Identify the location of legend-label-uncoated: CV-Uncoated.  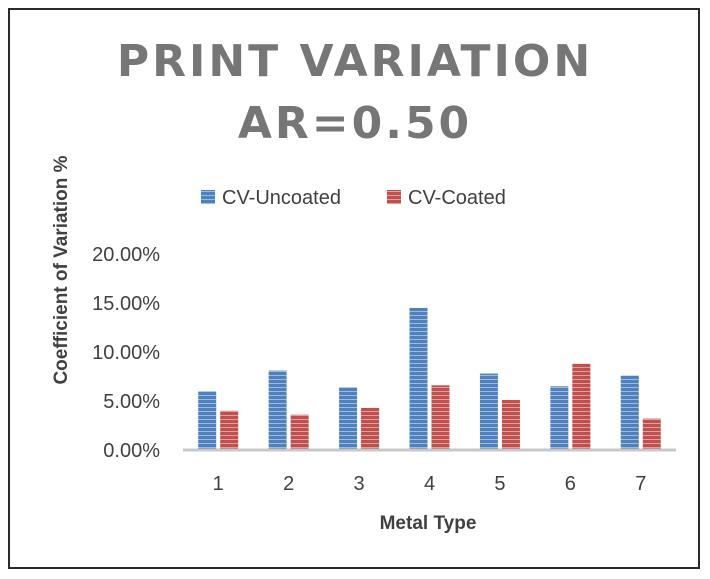
(281, 198).